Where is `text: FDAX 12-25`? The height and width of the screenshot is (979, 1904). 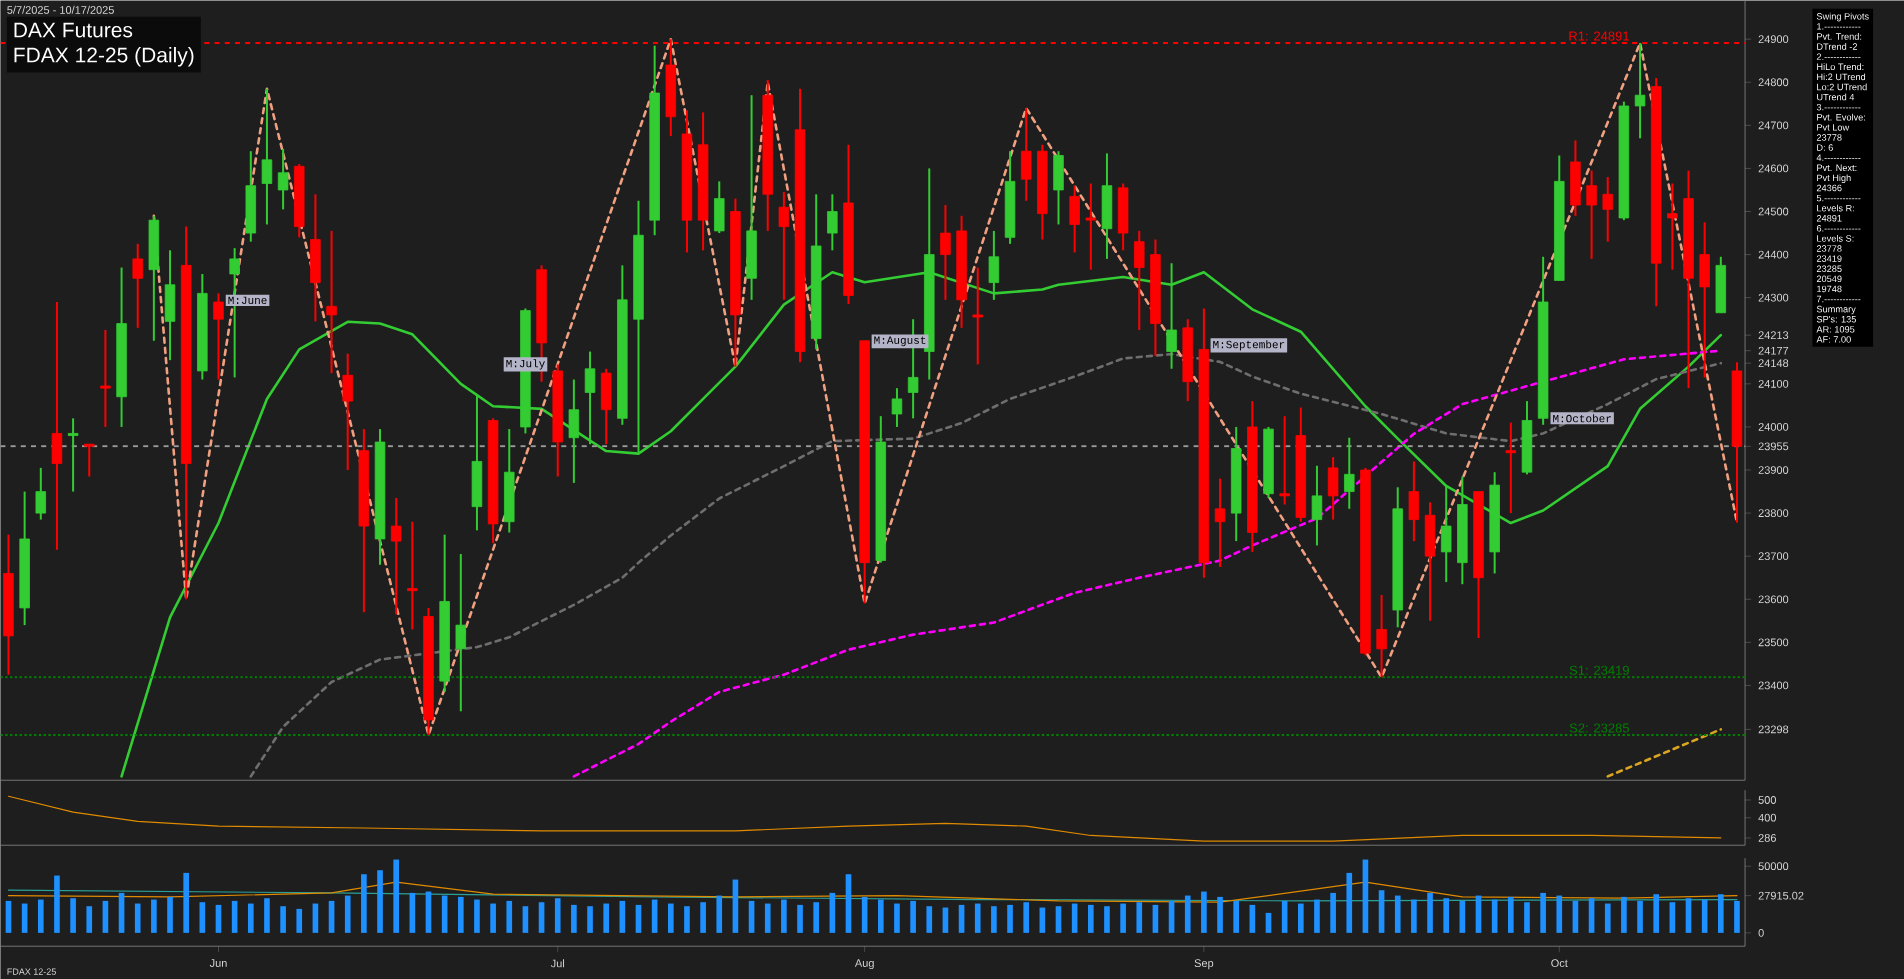
text: FDAX 12-25 is located at coordinates (31, 971).